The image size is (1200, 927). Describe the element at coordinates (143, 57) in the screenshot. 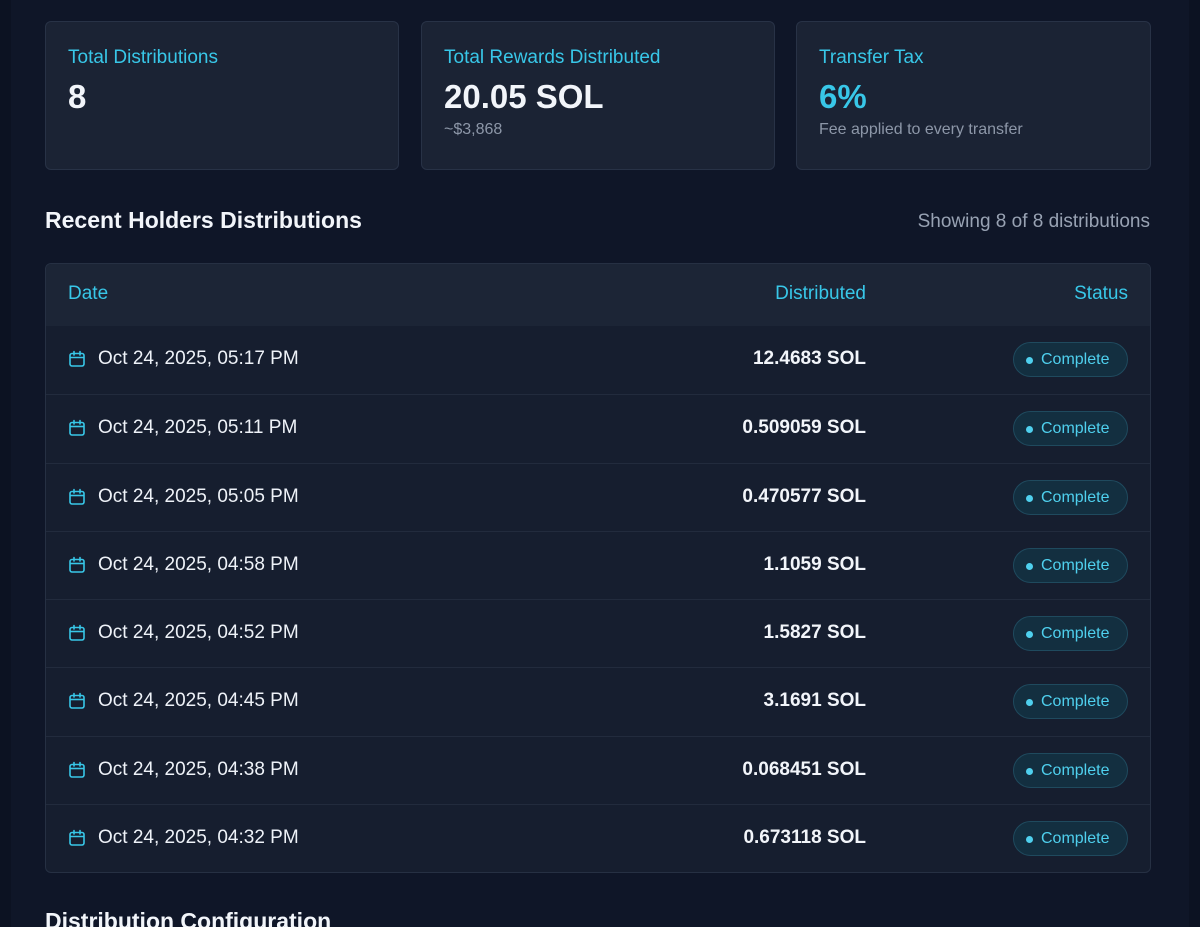

I see `stat-label: Total Distributions` at that location.